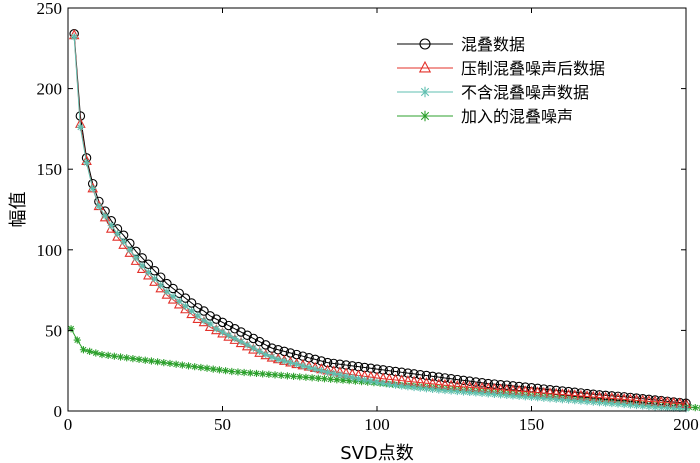  What do you see at coordinates (18, 210) in the screenshot?
I see `y-axis-label: 幅值` at bounding box center [18, 210].